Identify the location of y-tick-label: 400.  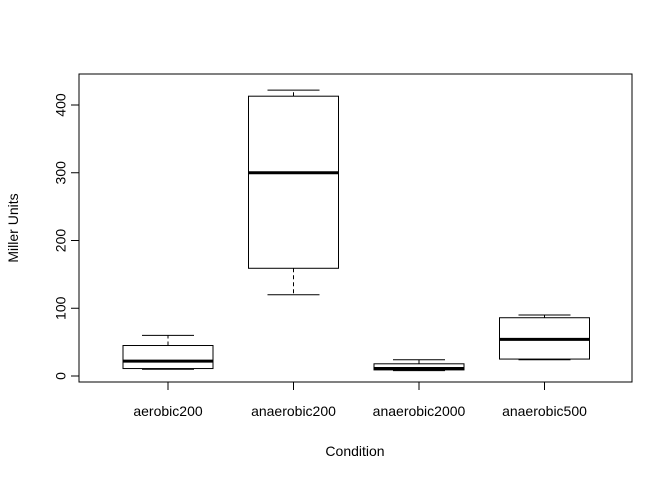
(61, 105).